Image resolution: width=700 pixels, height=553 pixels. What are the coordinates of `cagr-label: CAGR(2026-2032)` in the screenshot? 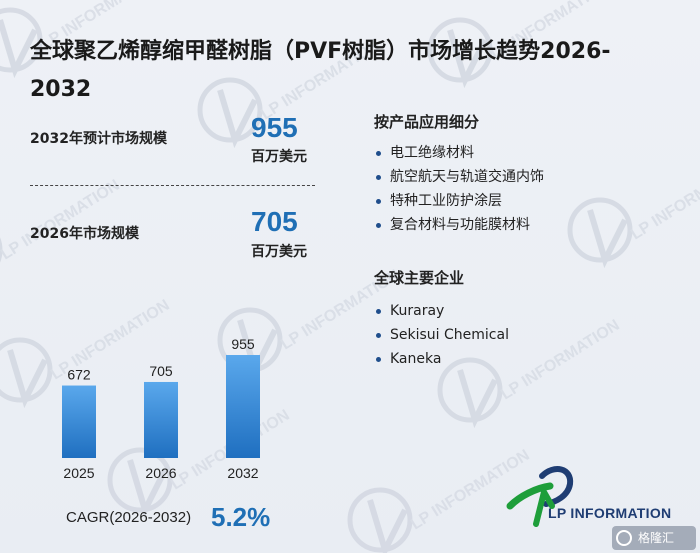 It's located at (129, 517).